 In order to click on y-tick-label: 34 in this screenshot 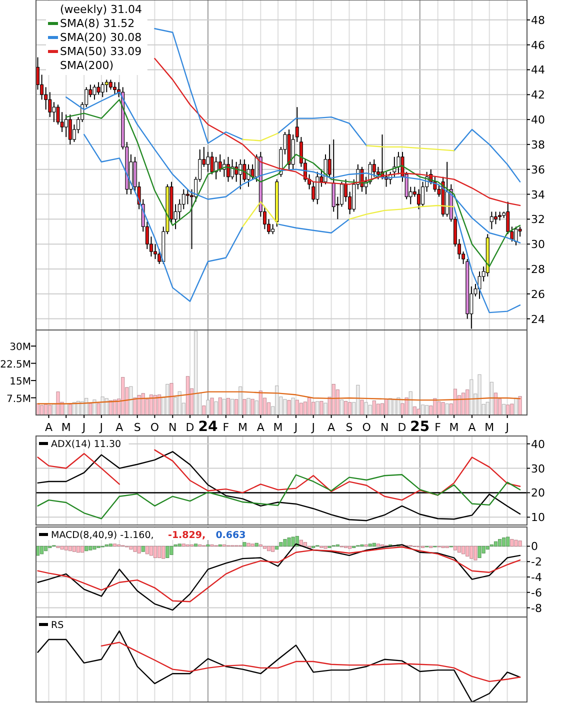, I will do `click(538, 195)`.